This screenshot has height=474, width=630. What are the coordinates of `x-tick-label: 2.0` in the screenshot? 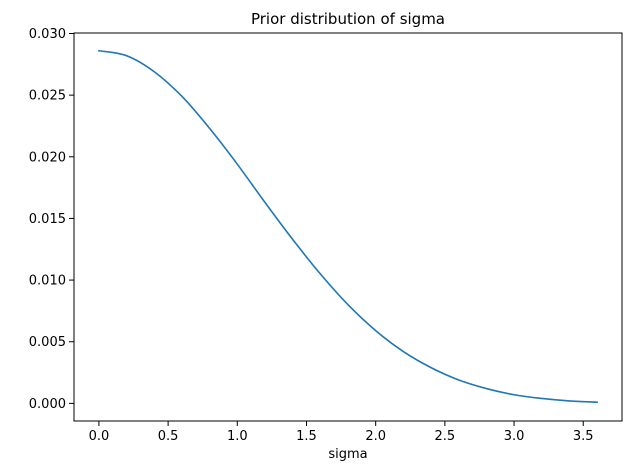 It's located at (375, 436).